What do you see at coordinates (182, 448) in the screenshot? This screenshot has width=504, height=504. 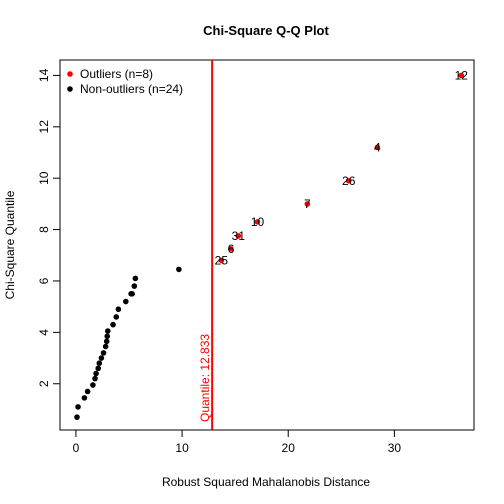 I see `x-tick-label: 10` at bounding box center [182, 448].